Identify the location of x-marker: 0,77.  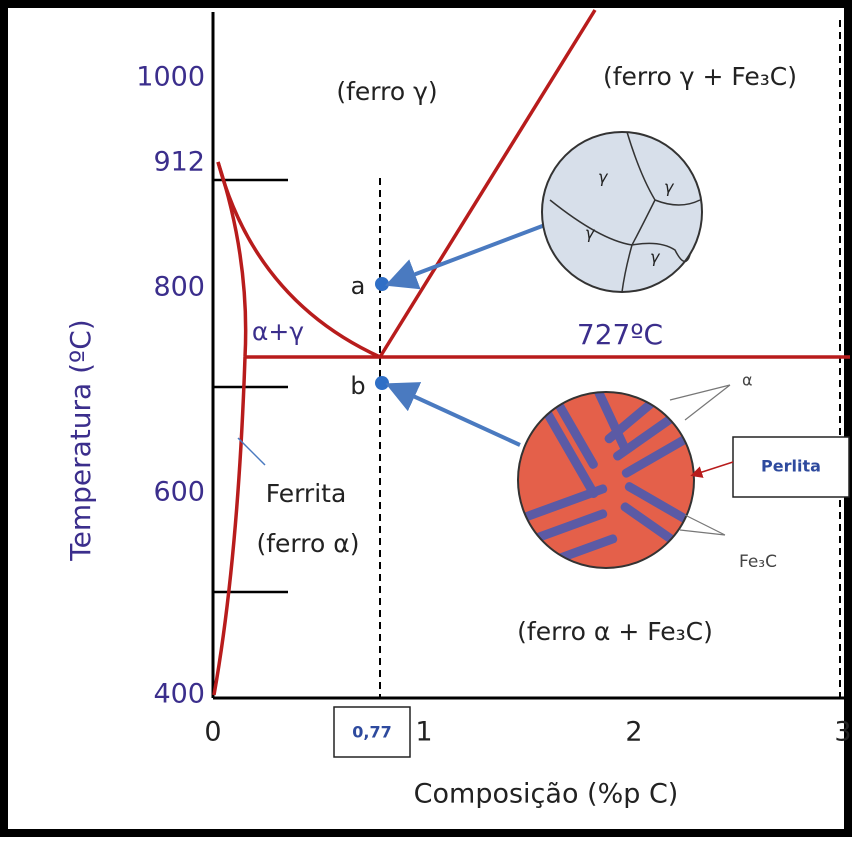
(371, 732).